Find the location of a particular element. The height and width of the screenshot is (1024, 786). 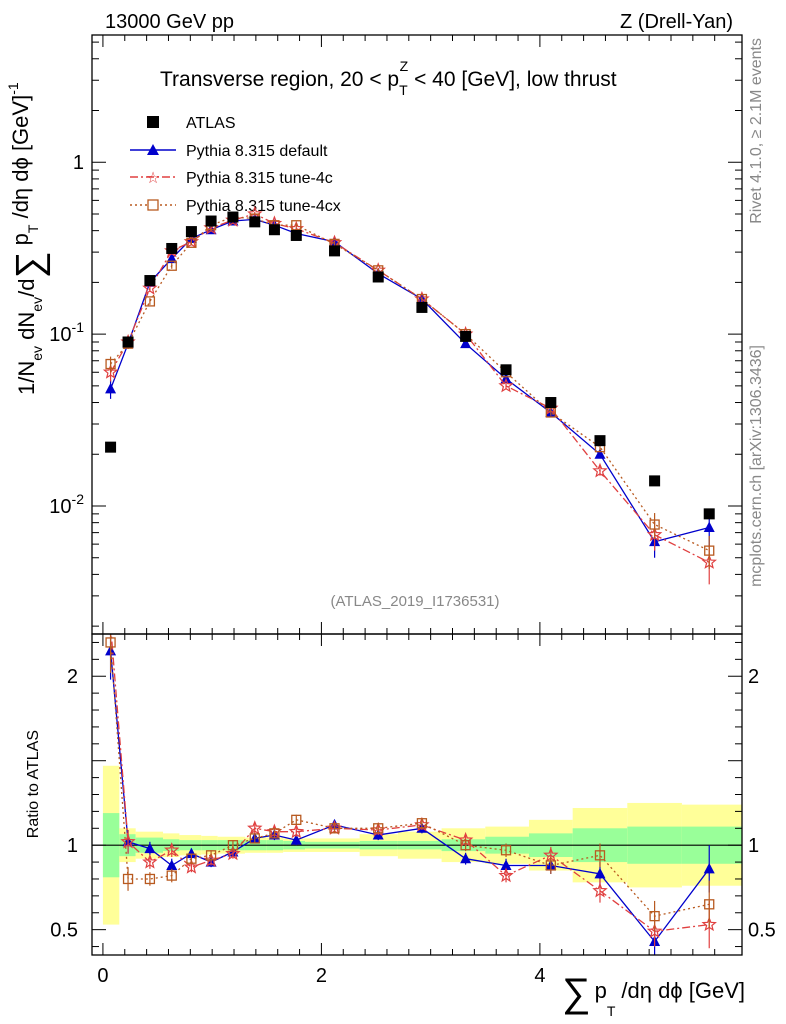

x-tick-label: 4 is located at coordinates (539, 976).